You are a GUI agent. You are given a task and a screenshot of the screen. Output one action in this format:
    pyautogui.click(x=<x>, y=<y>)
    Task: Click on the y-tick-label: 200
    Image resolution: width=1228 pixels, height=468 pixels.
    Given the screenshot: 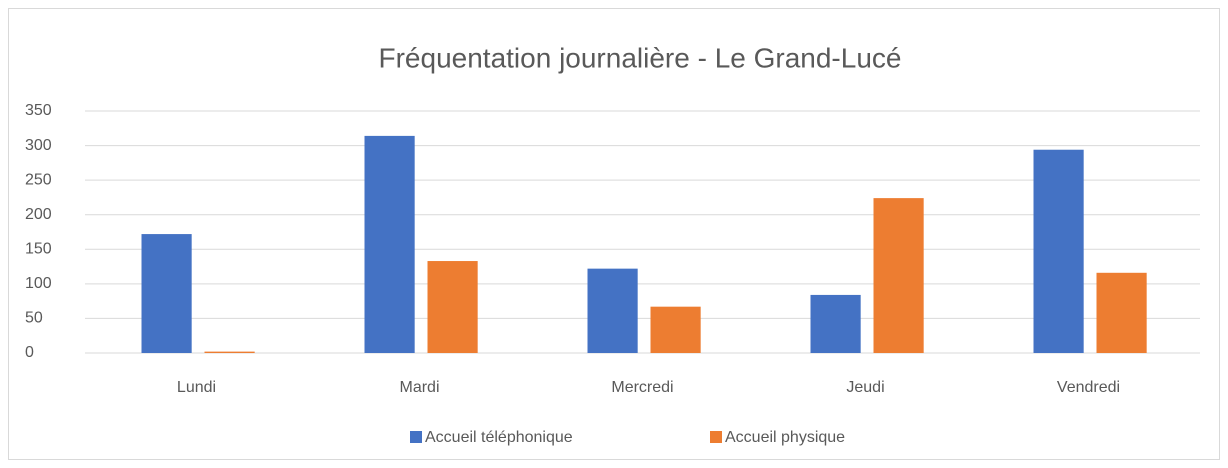 What is the action you would take?
    pyautogui.click(x=38, y=214)
    